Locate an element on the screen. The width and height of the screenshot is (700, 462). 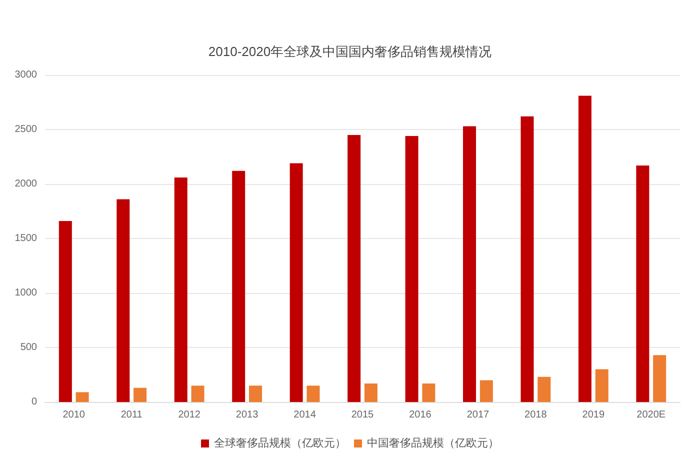
x-tick-label: 2010 is located at coordinates (74, 415).